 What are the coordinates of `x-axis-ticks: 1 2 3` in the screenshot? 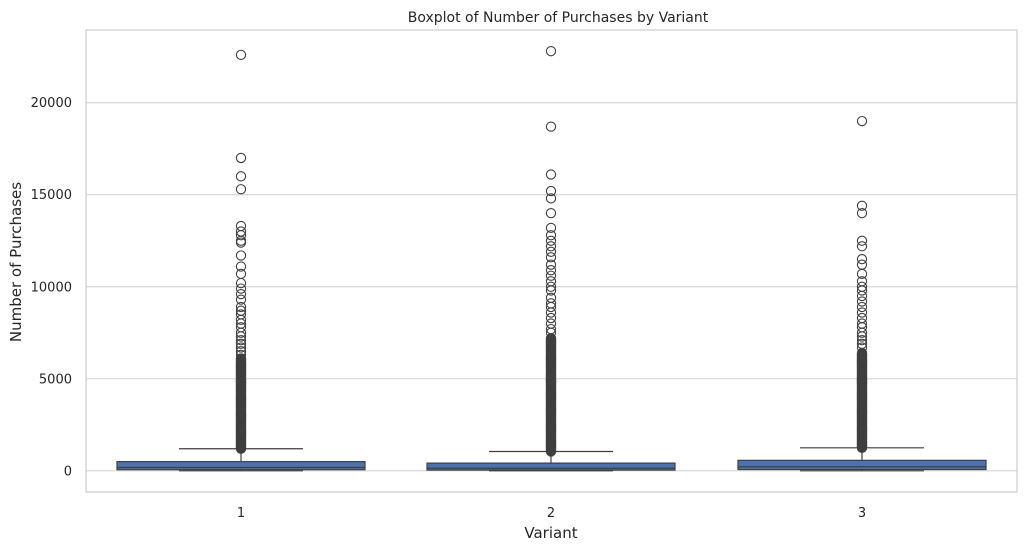 It's located at (551, 513).